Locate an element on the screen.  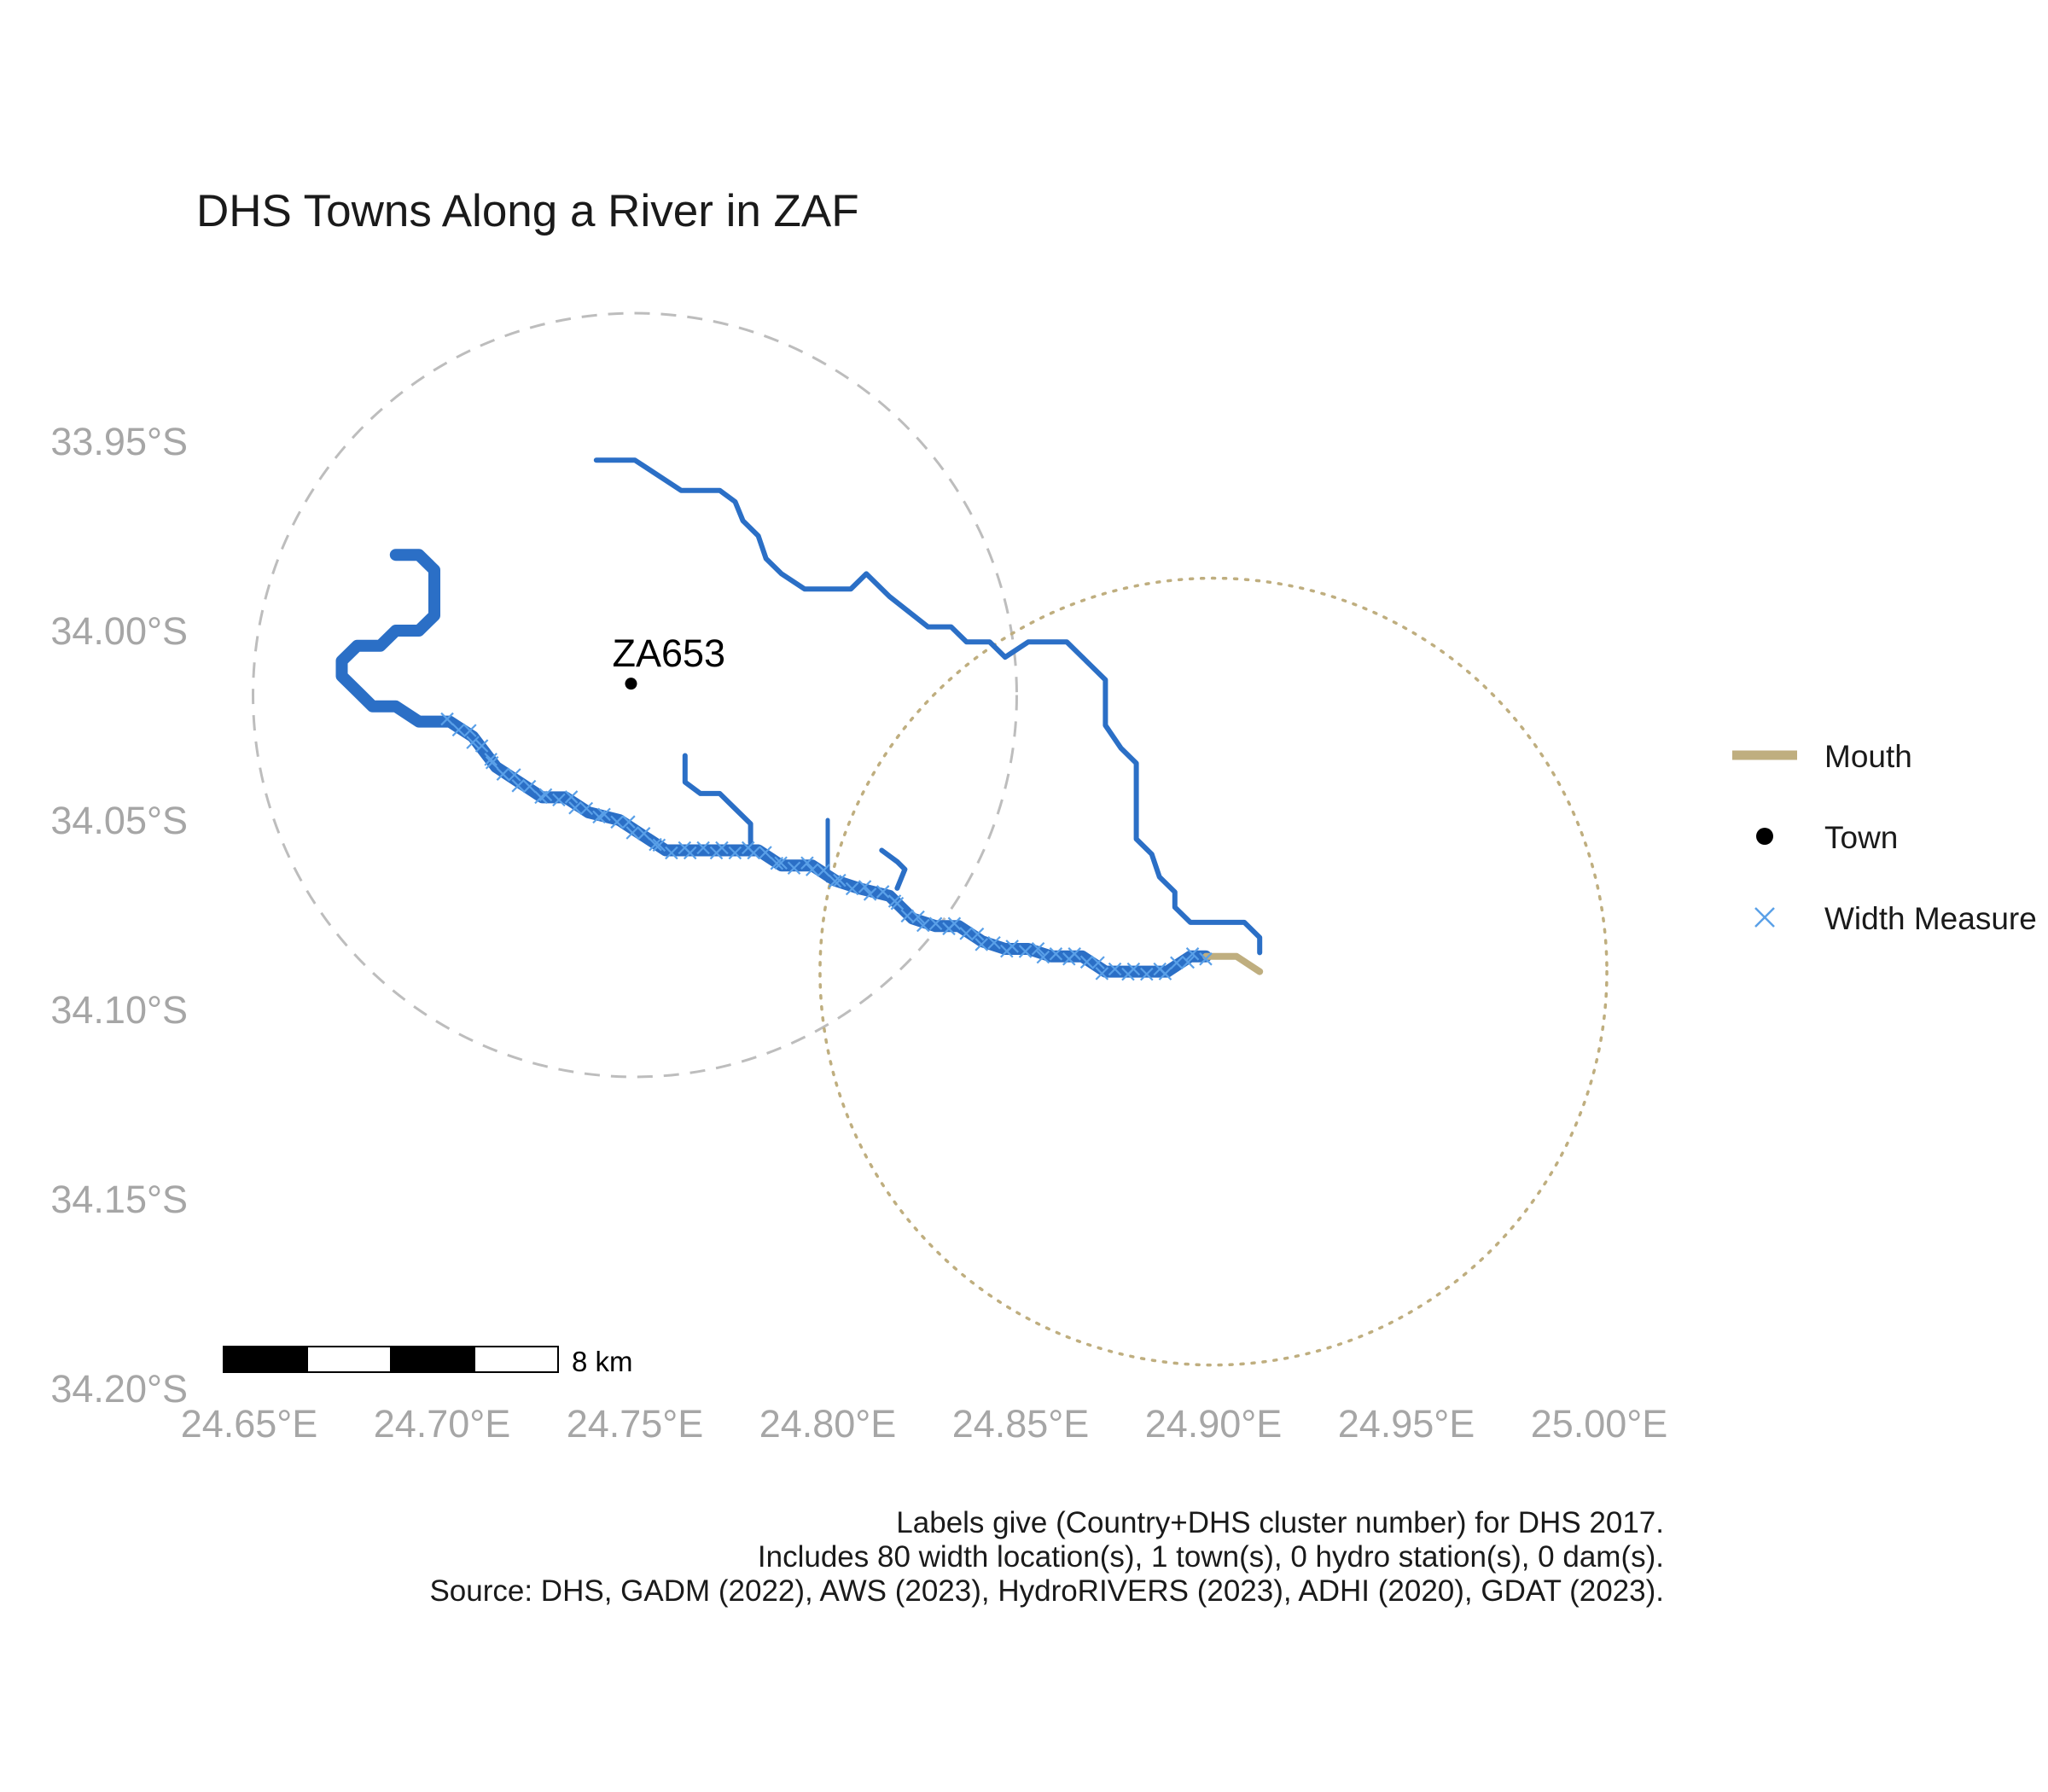
legend: Mouth Town Width Measure is located at coordinates (1885, 837).